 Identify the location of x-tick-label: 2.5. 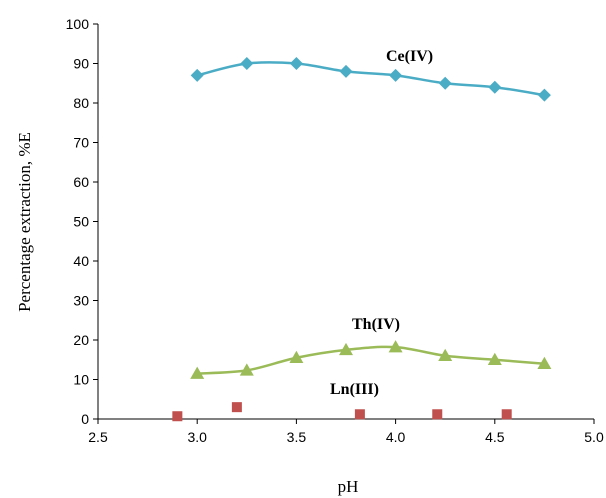
(98, 437).